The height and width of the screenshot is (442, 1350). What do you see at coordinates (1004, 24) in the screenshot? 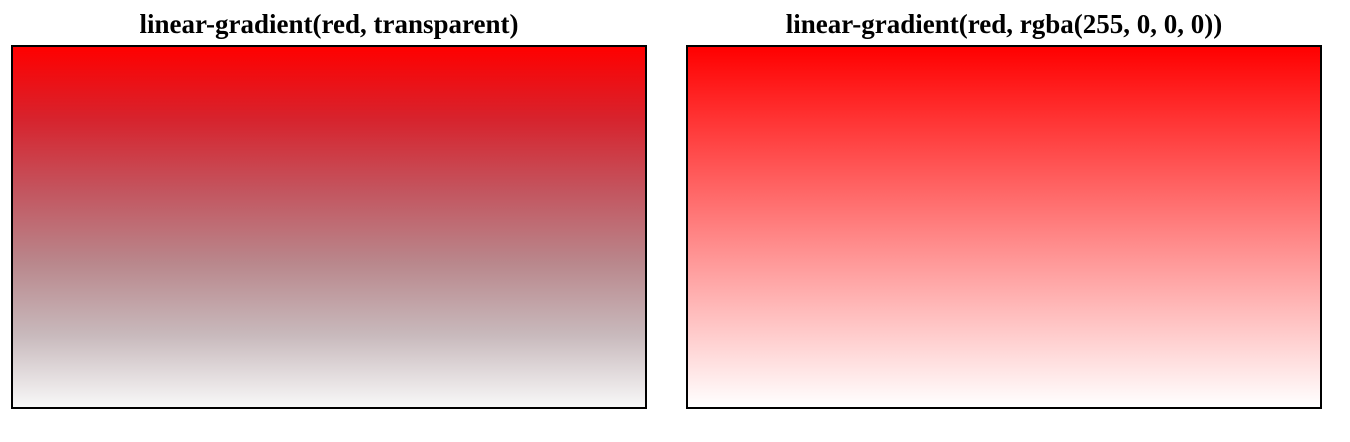
I see `panel-title: linear-gradient(red, rgba(255, 0, 0, 0))` at bounding box center [1004, 24].